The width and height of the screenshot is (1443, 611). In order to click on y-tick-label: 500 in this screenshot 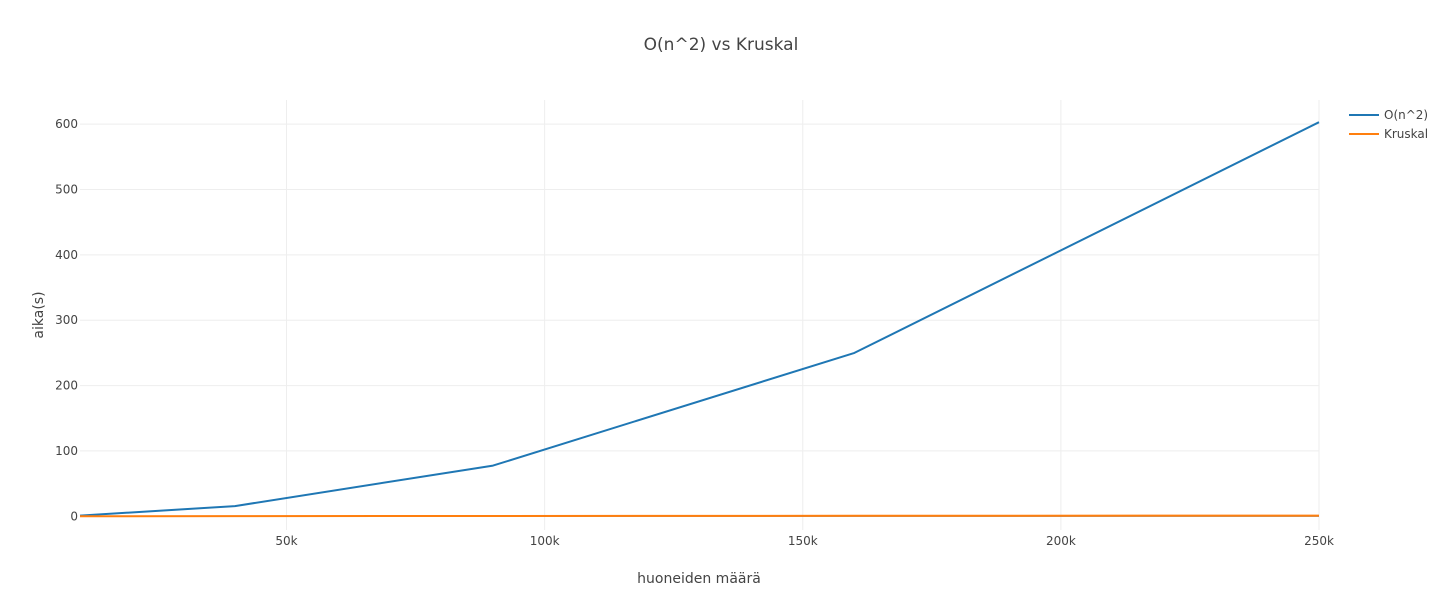, I will do `click(66, 190)`.